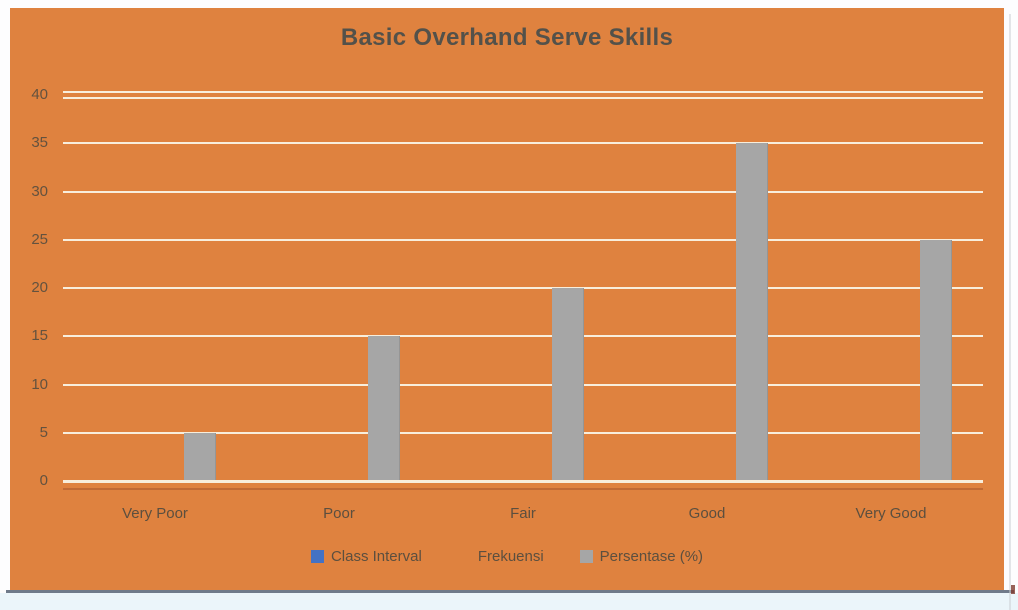 This screenshot has width=1018, height=610. Describe the element at coordinates (651, 556) in the screenshot. I see `legend-label-persentase: Persentase (%)` at that location.